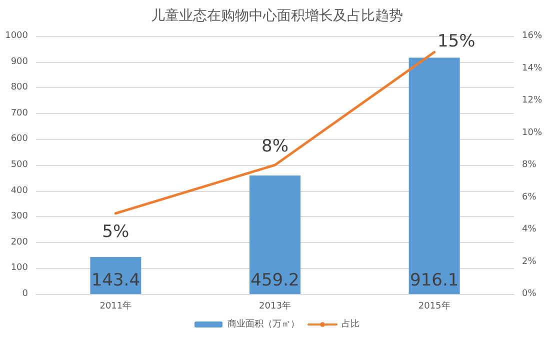 The width and height of the screenshot is (554, 338). What do you see at coordinates (275, 306) in the screenshot?
I see `x-tick-label: 2013年` at bounding box center [275, 306].